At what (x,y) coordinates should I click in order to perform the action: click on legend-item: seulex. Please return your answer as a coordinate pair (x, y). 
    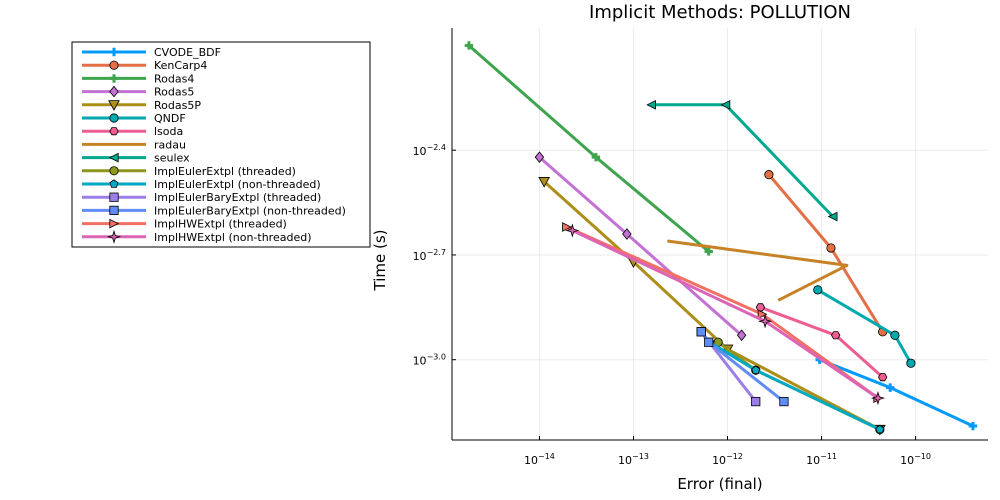
    Looking at the image, I should click on (136, 158).